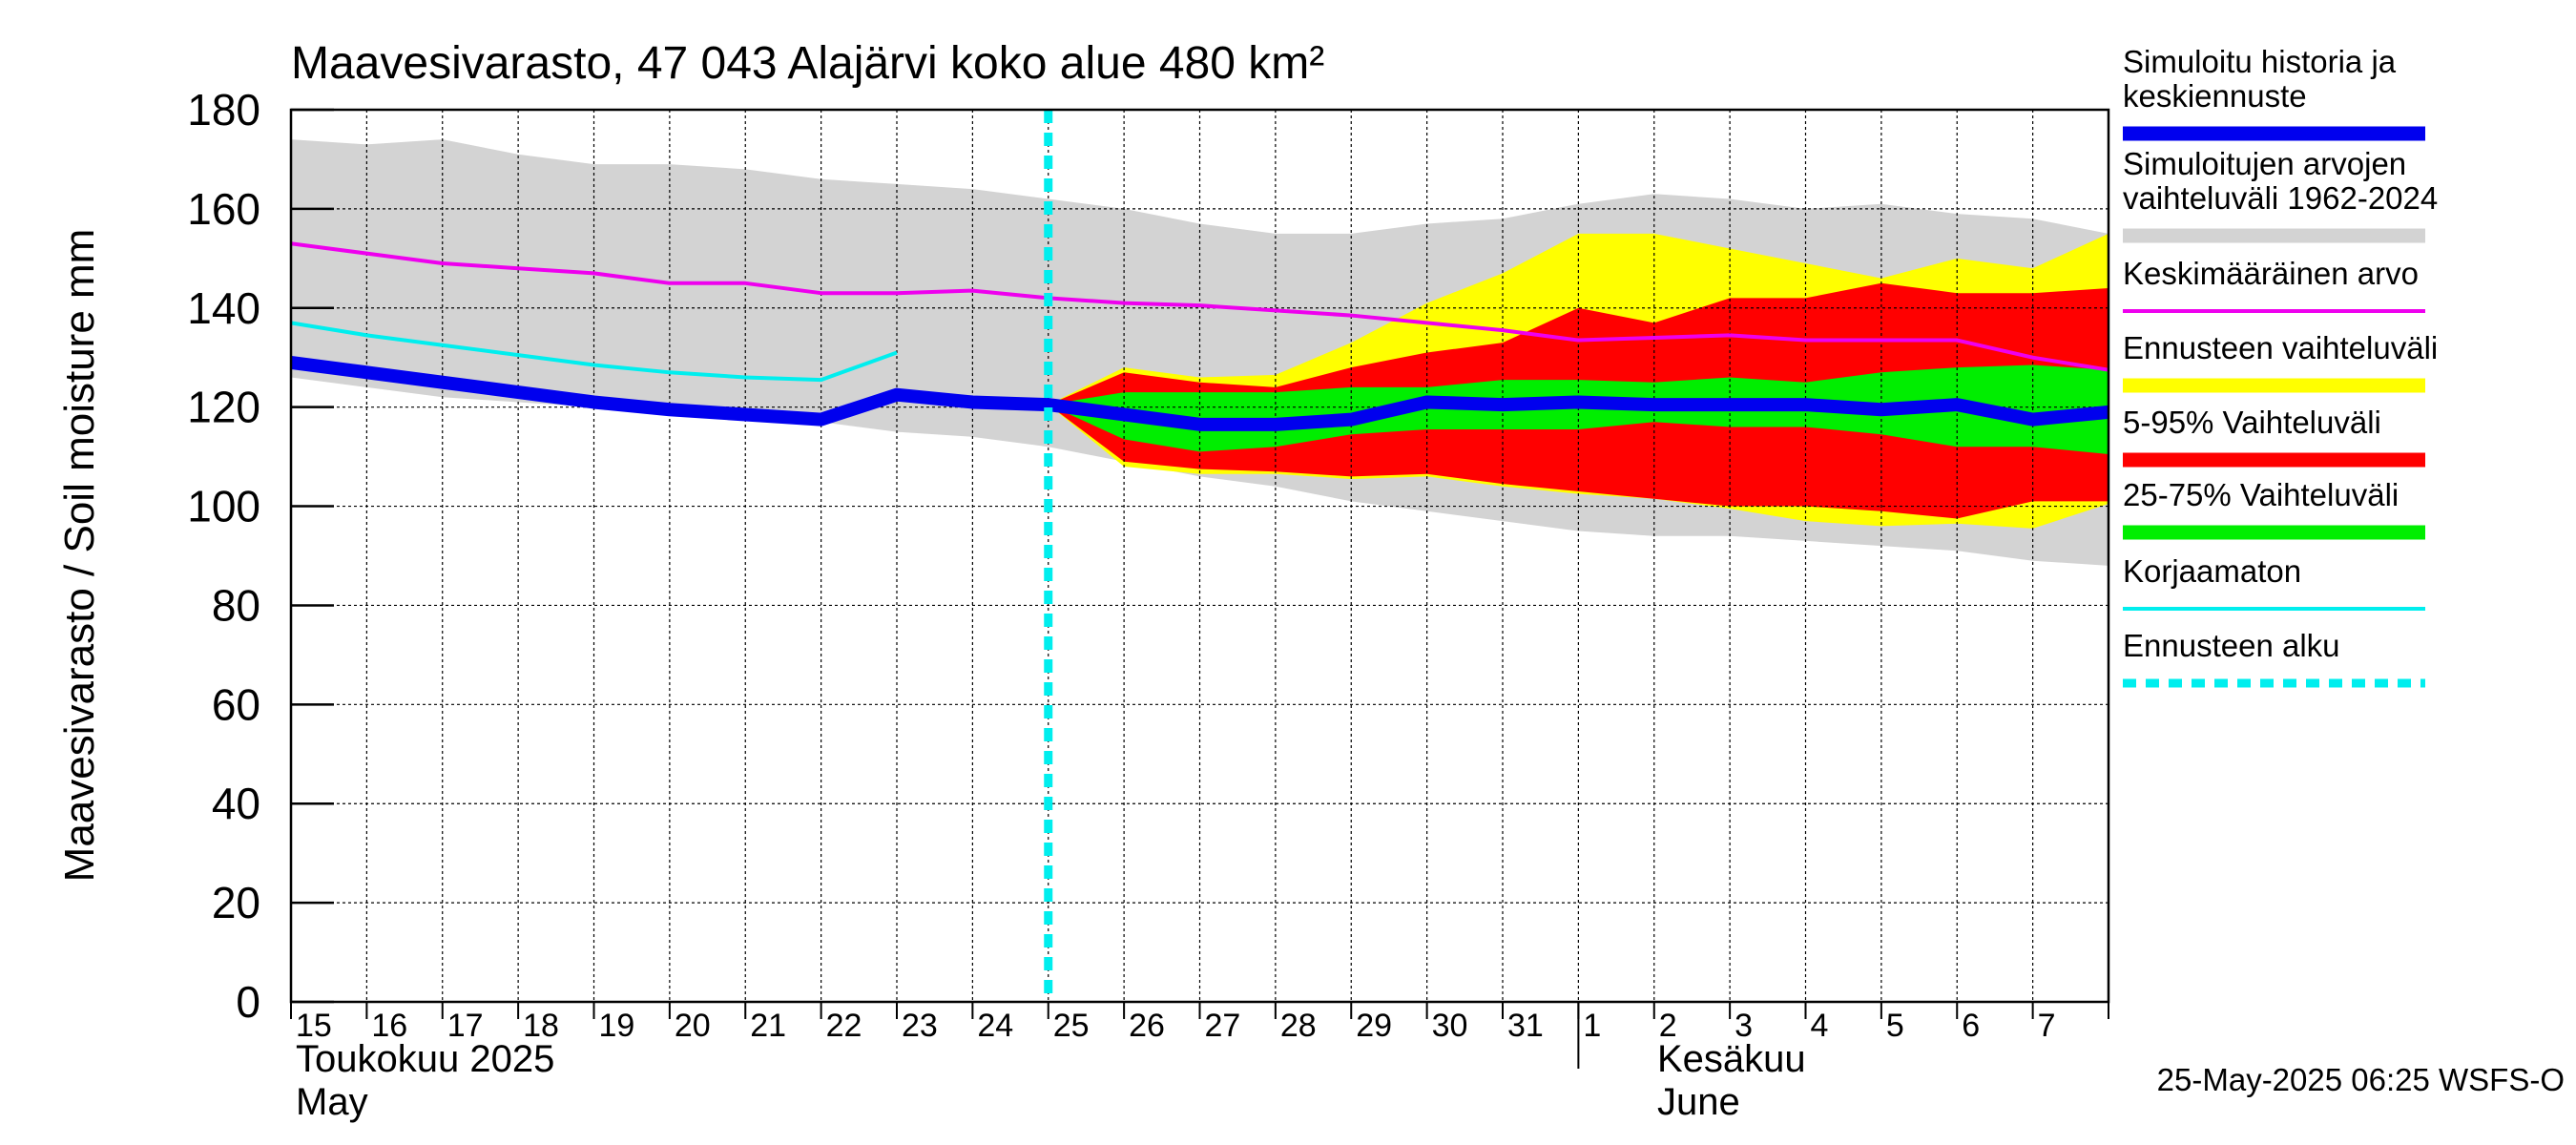 The image size is (2576, 1145). Describe the element at coordinates (1744, 1026) in the screenshot. I see `x-tick-label-3: 3` at that location.